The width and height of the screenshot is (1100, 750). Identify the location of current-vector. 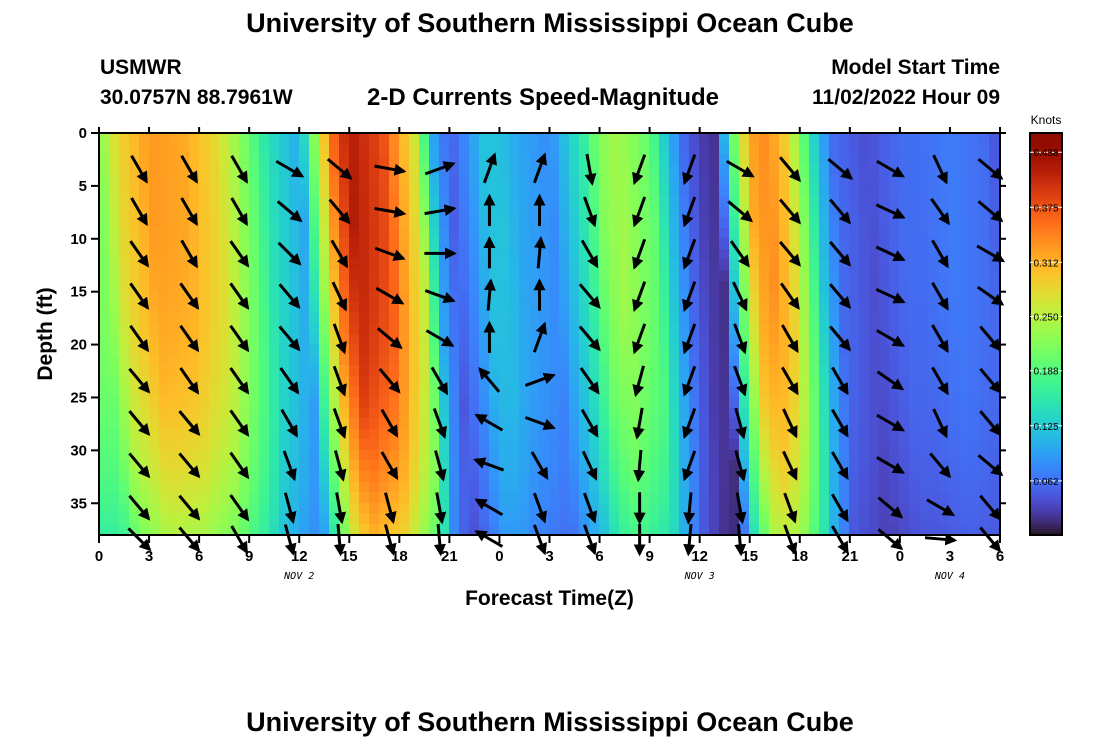
(890, 338).